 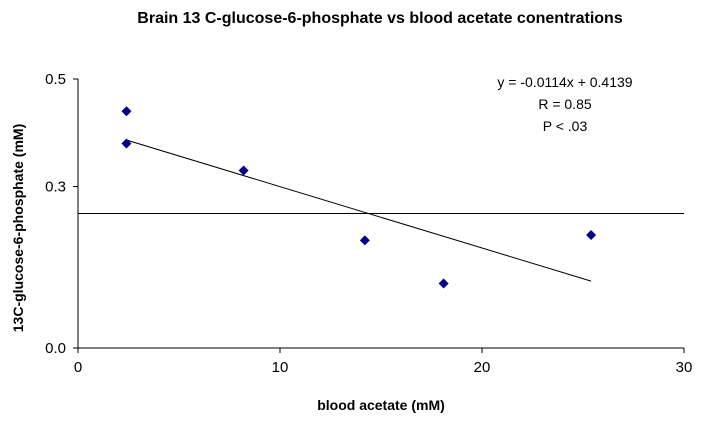 What do you see at coordinates (61, 214) in the screenshot?
I see `y-ticks: 0.0 0.3 0.5` at bounding box center [61, 214].